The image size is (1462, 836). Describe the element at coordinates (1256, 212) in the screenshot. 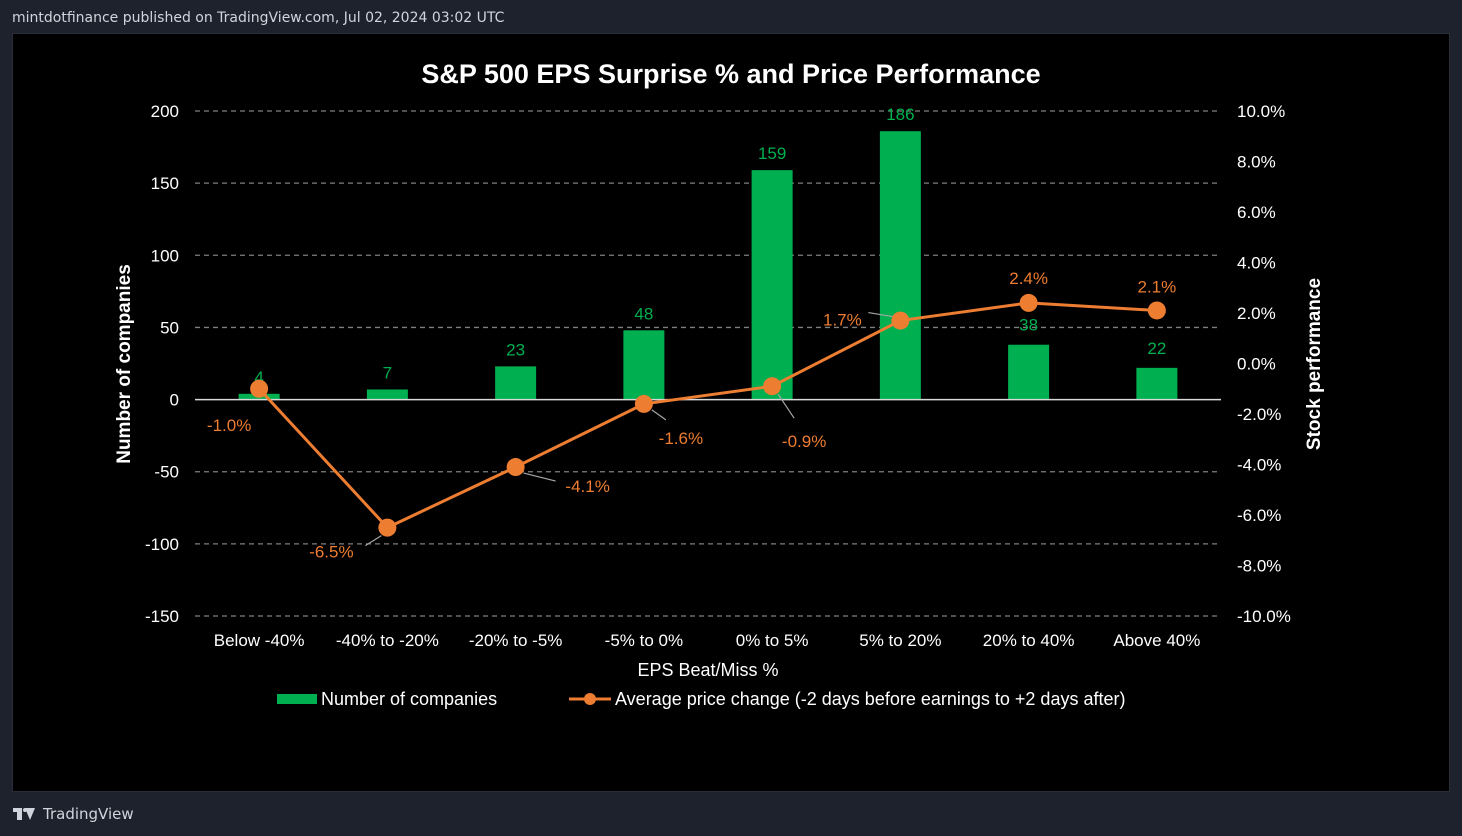

I see `y-right-tick-label: 6.0%` at that location.